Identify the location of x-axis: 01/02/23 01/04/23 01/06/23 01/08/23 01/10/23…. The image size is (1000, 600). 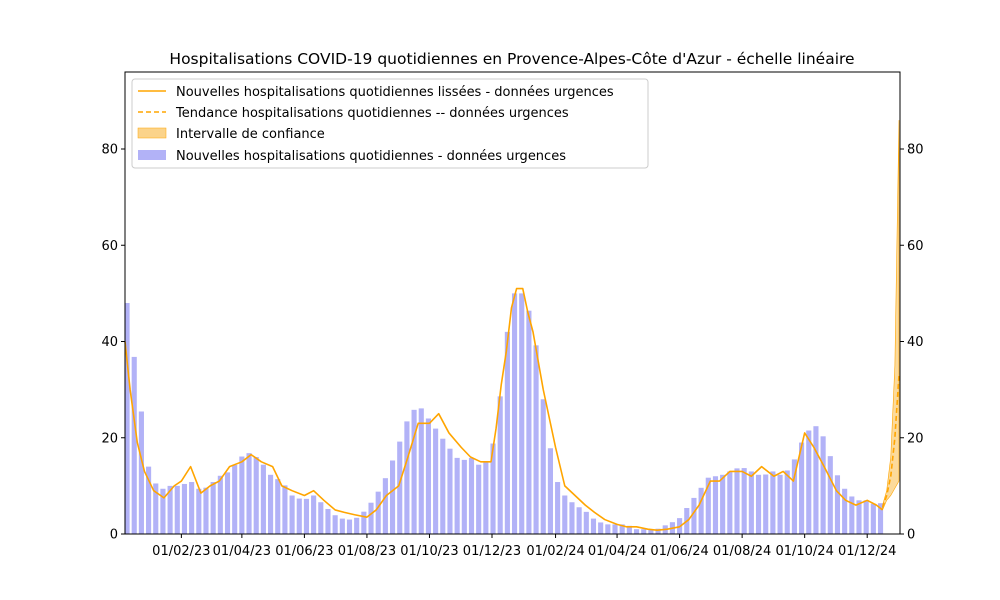
(524, 546).